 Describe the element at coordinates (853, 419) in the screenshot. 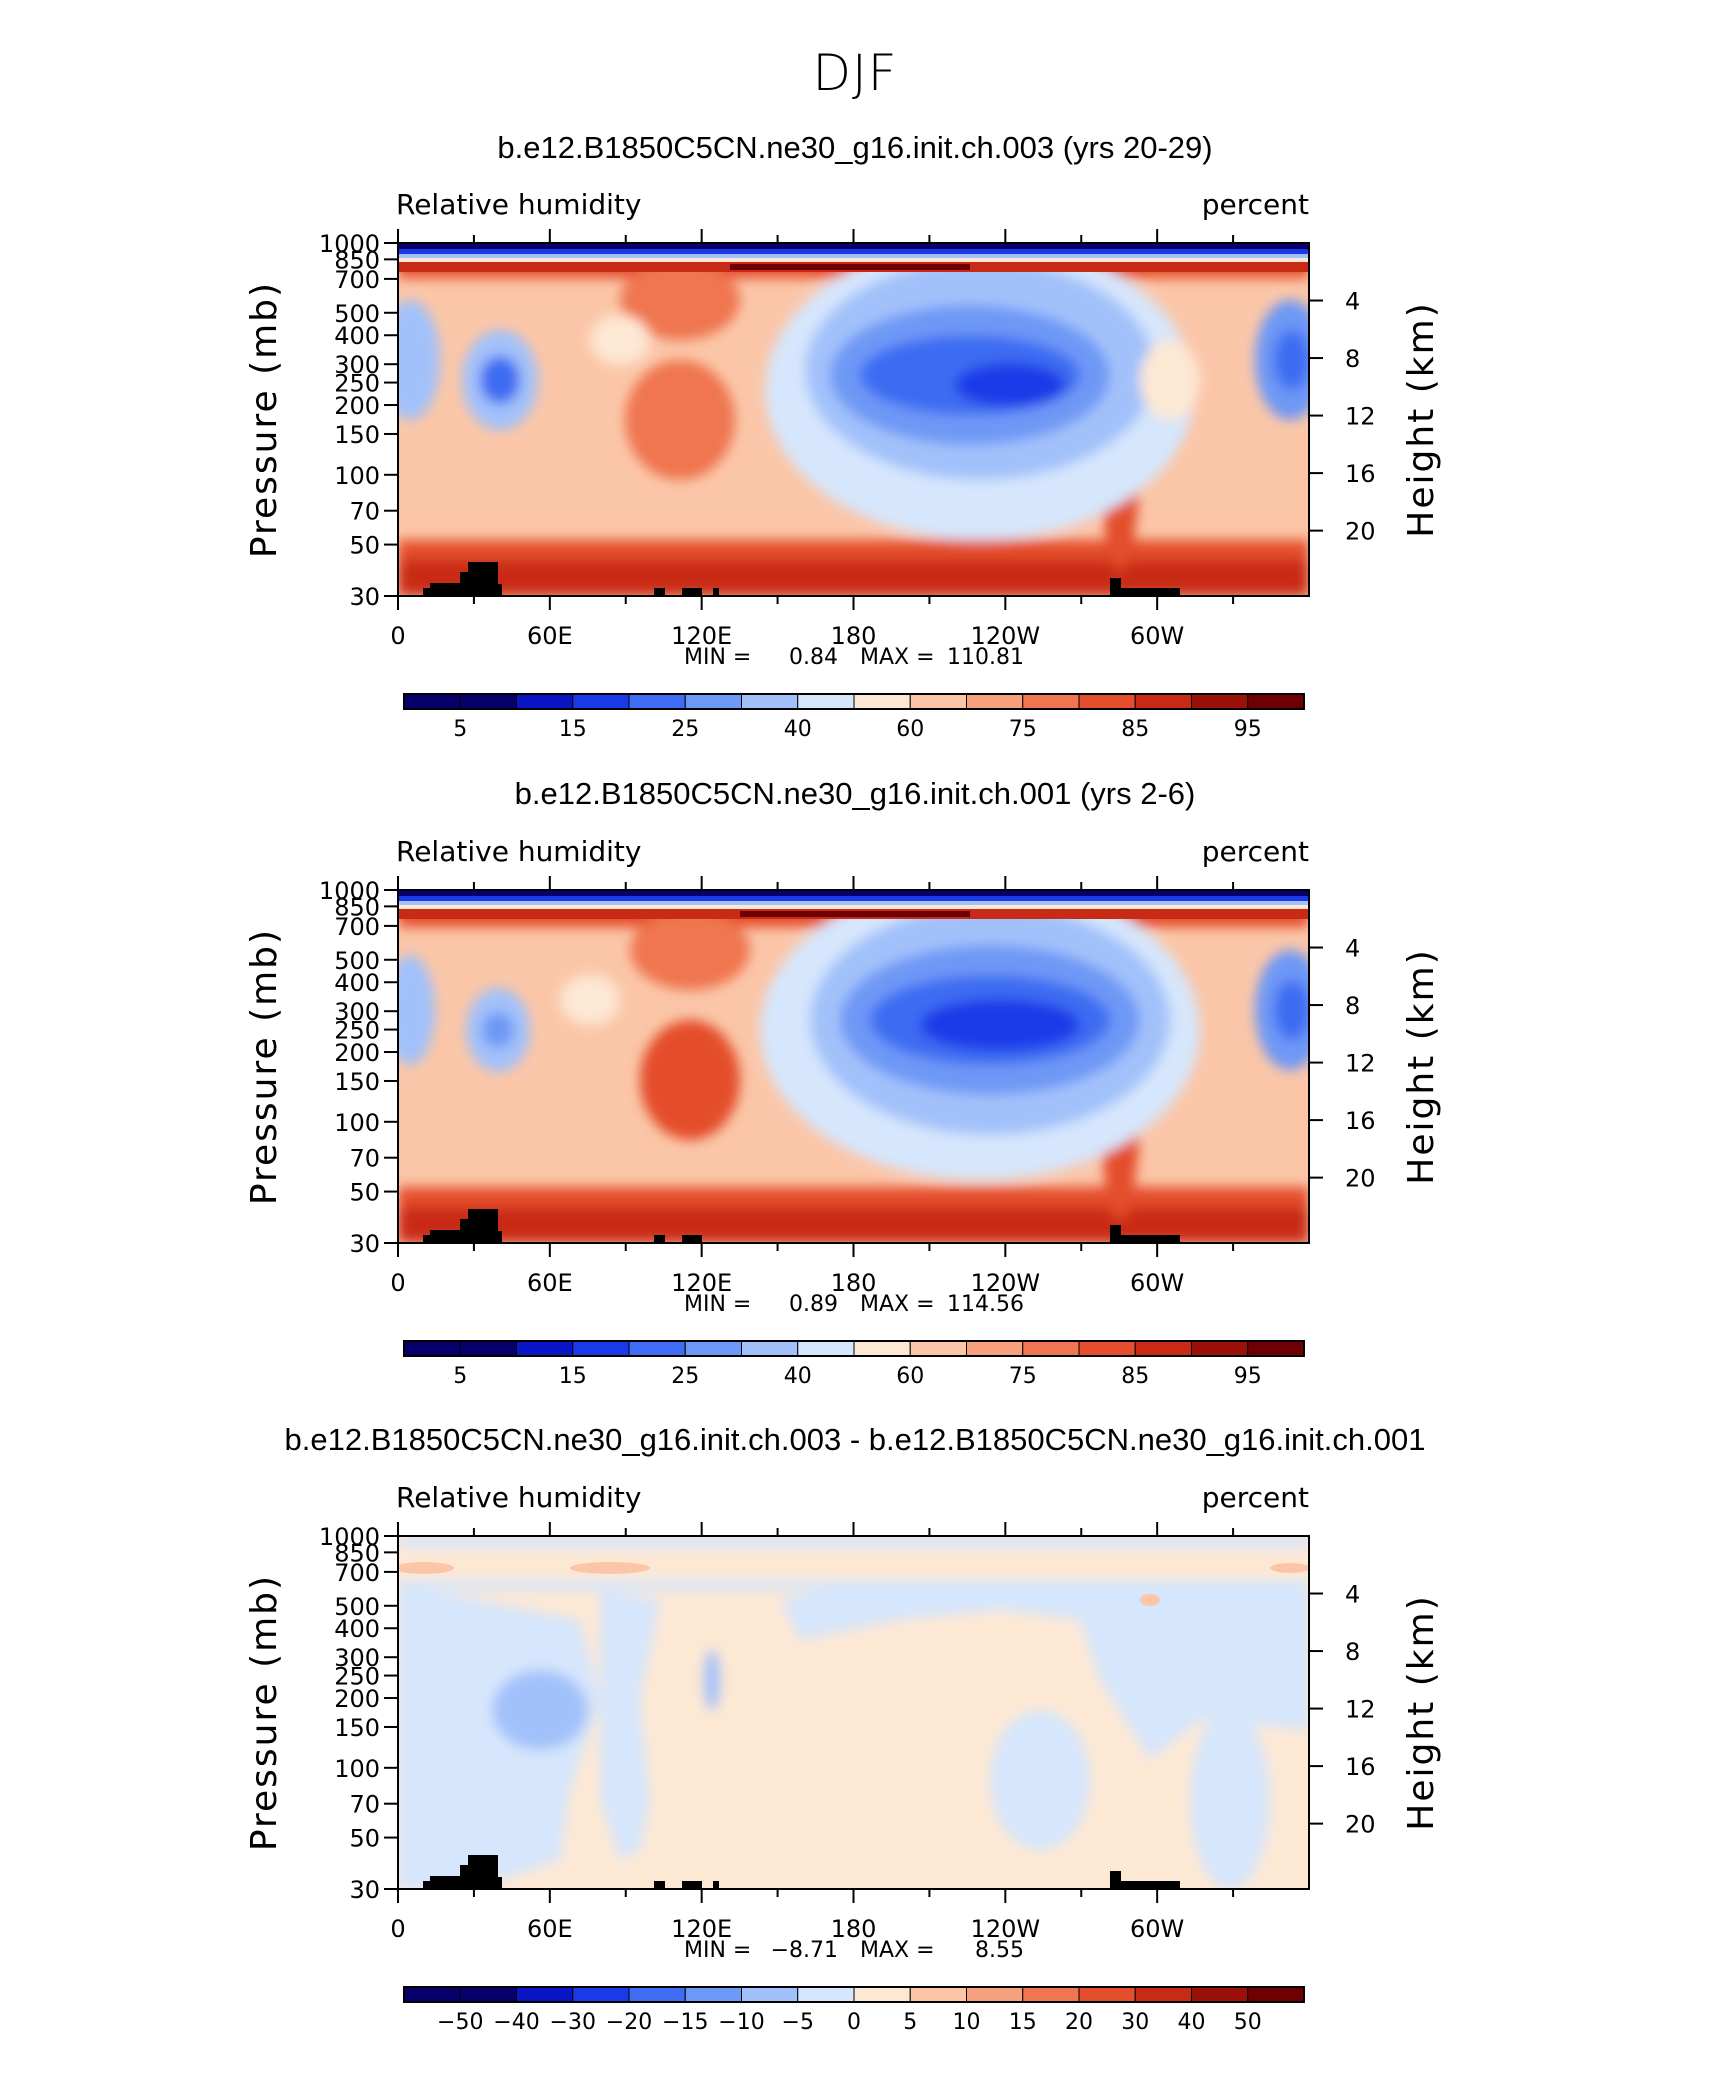

I see `panel-1-contour-field` at that location.